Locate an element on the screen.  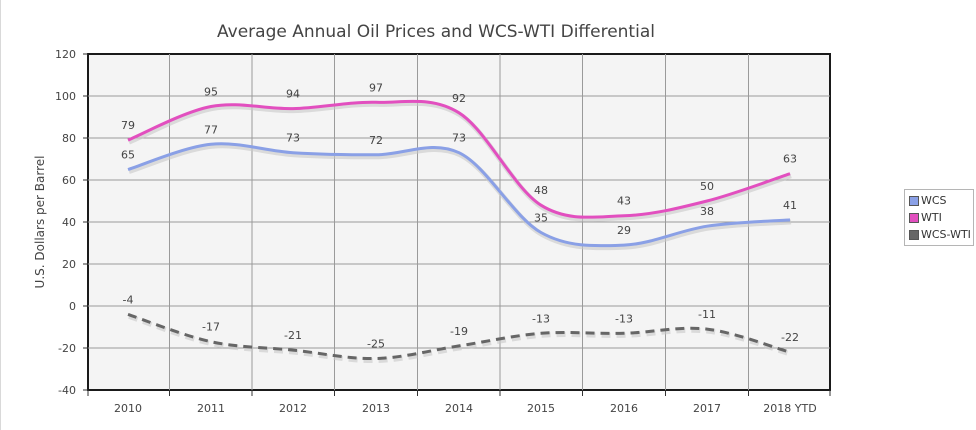
legend-label: WCS is located at coordinates (934, 200).